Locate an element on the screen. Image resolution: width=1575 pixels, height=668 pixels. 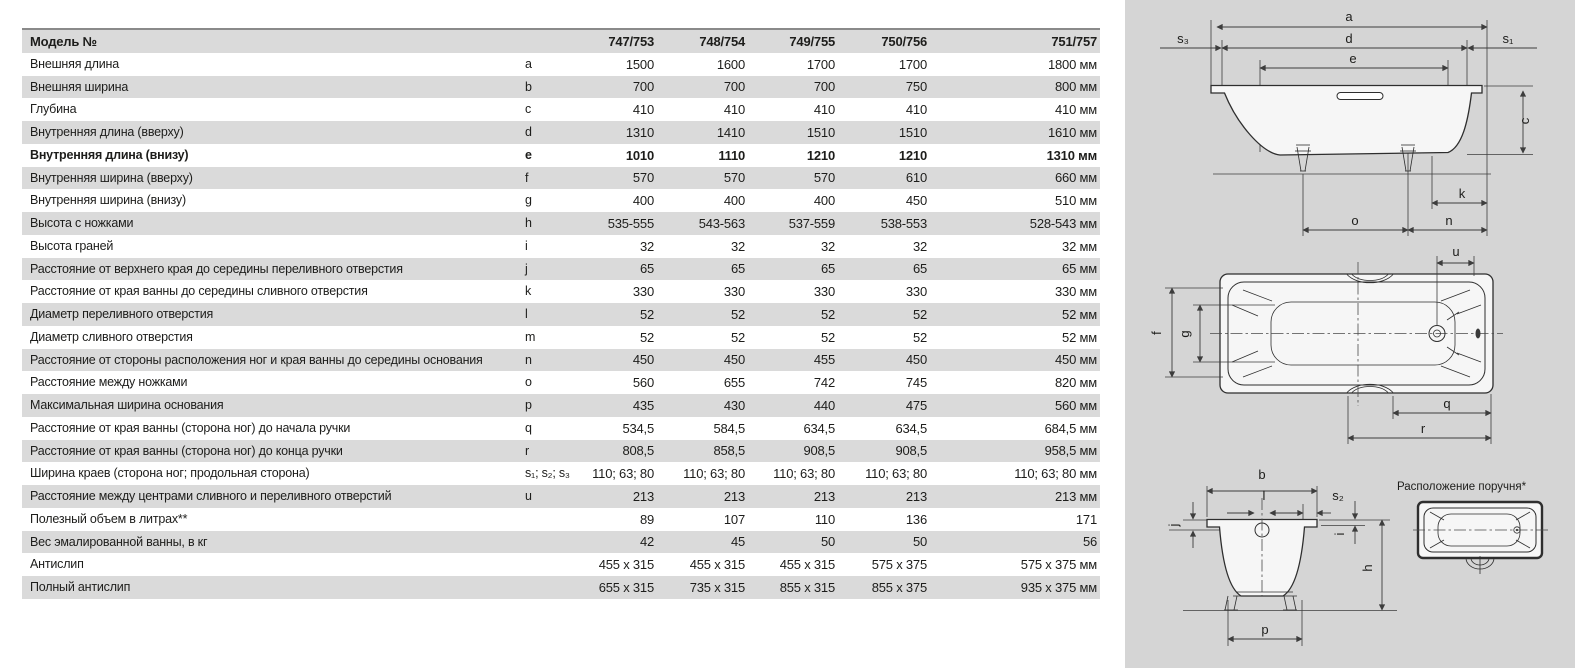
mini-drain-hole is located at coordinates (1517, 530).